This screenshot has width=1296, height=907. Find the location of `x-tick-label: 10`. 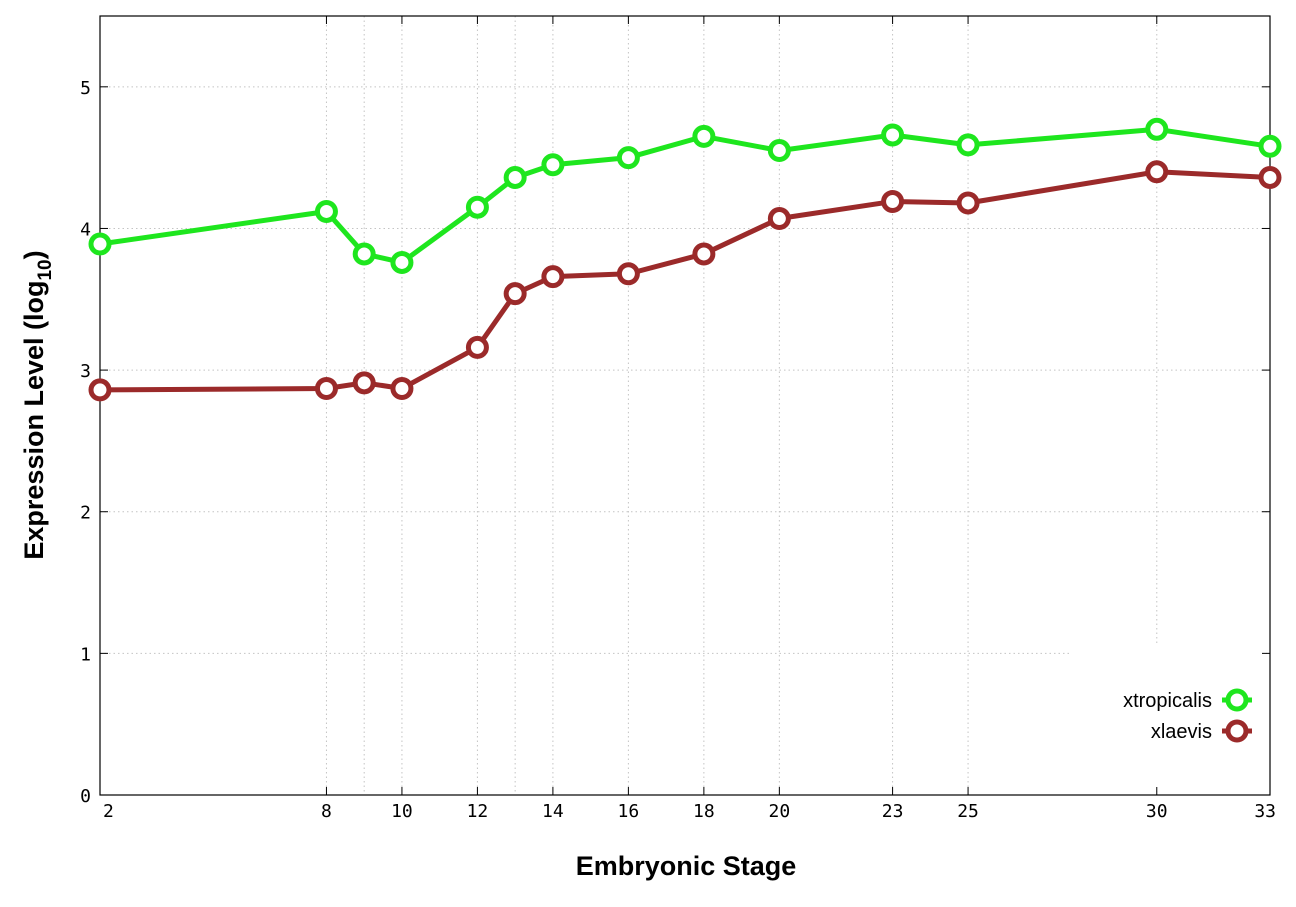

x-tick-label: 10 is located at coordinates (402, 811).